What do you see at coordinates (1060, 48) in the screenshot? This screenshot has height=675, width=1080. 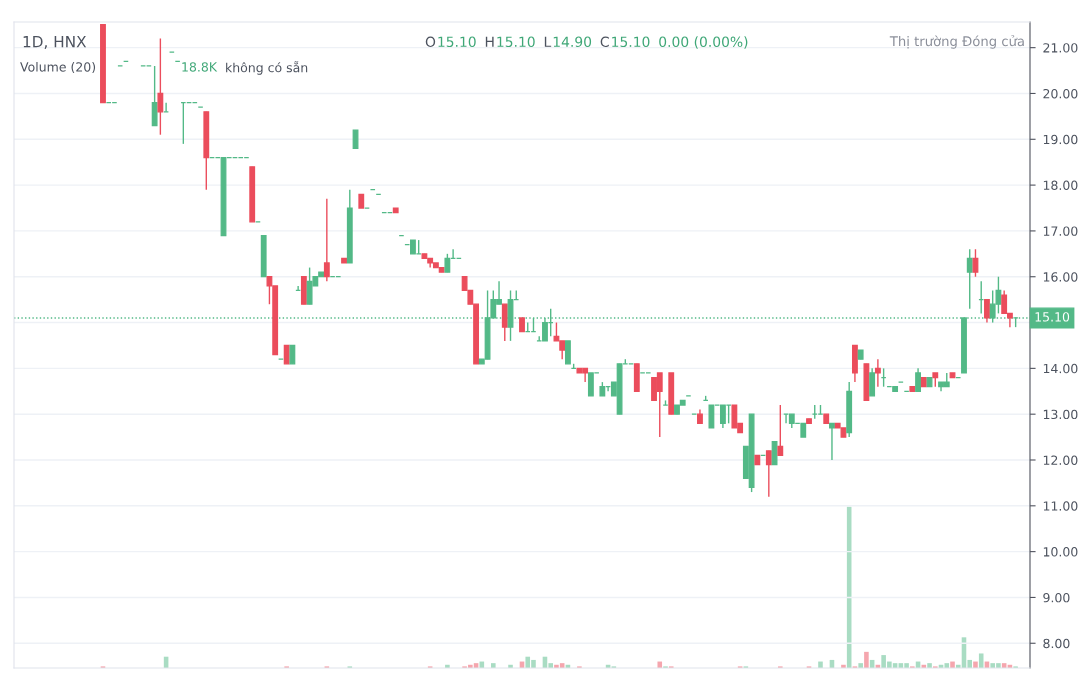 I see `y-tick-label: 21.00` at bounding box center [1060, 48].